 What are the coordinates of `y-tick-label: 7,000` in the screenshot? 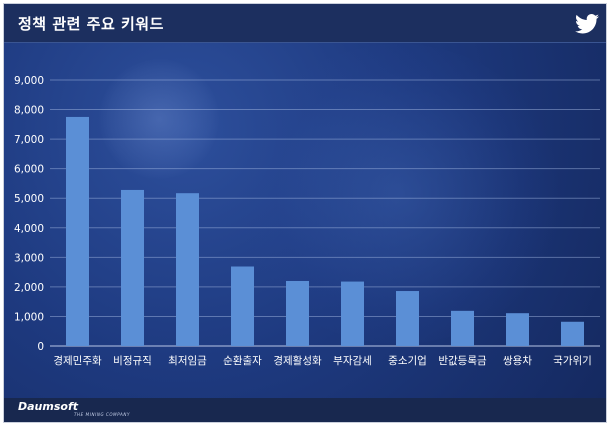 It's located at (29, 140).